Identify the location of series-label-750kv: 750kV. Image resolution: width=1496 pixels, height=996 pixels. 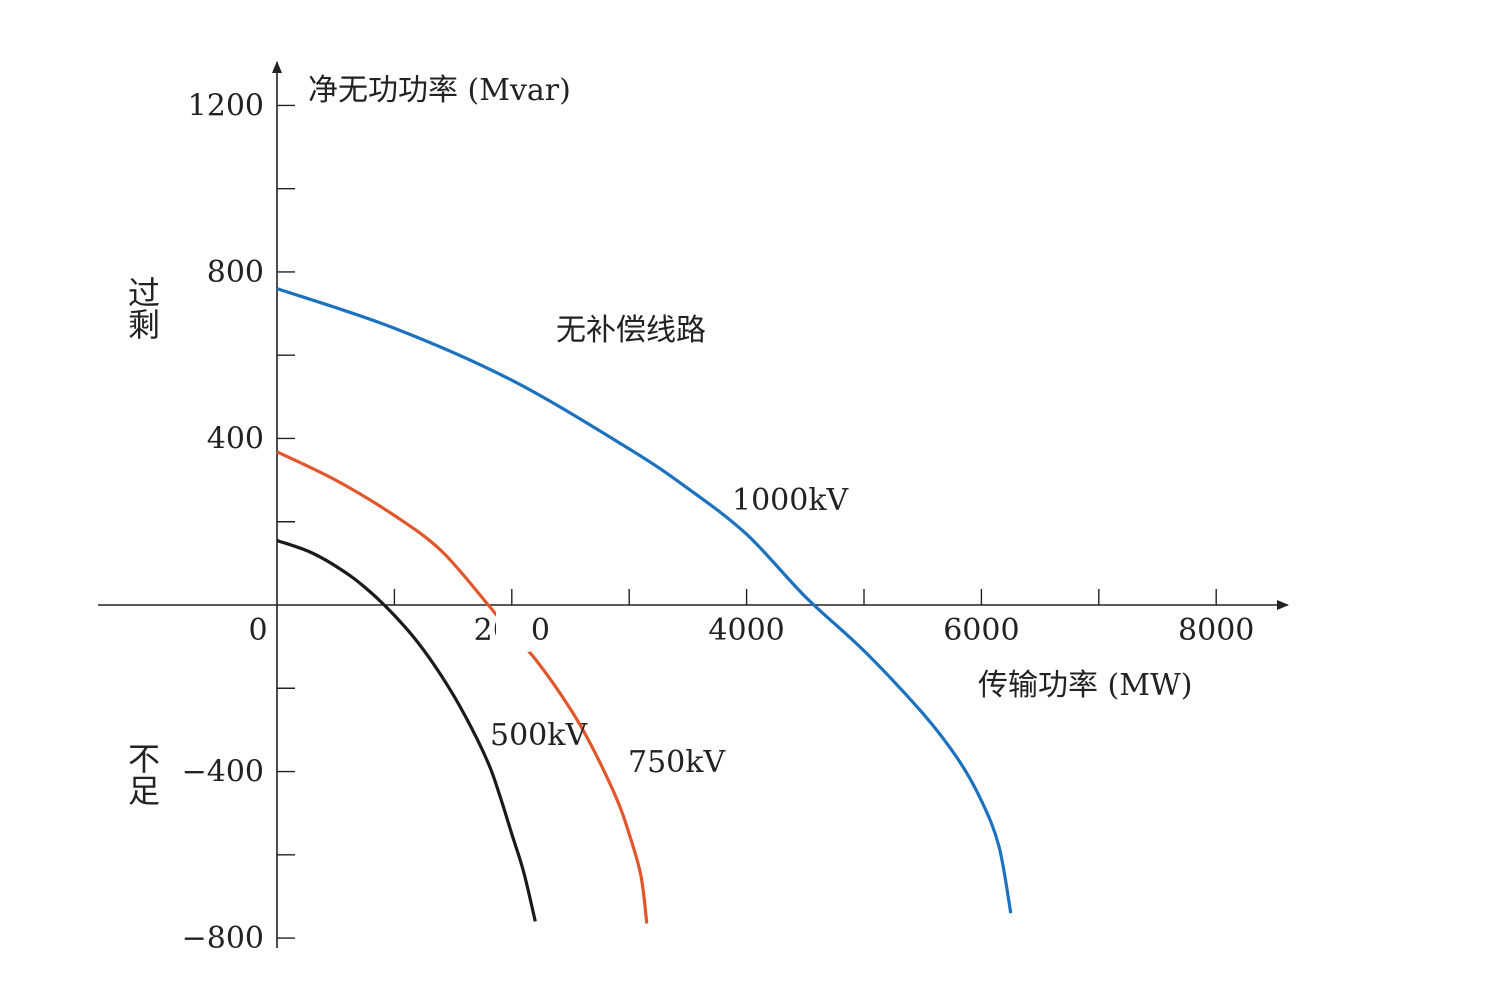
(677, 762).